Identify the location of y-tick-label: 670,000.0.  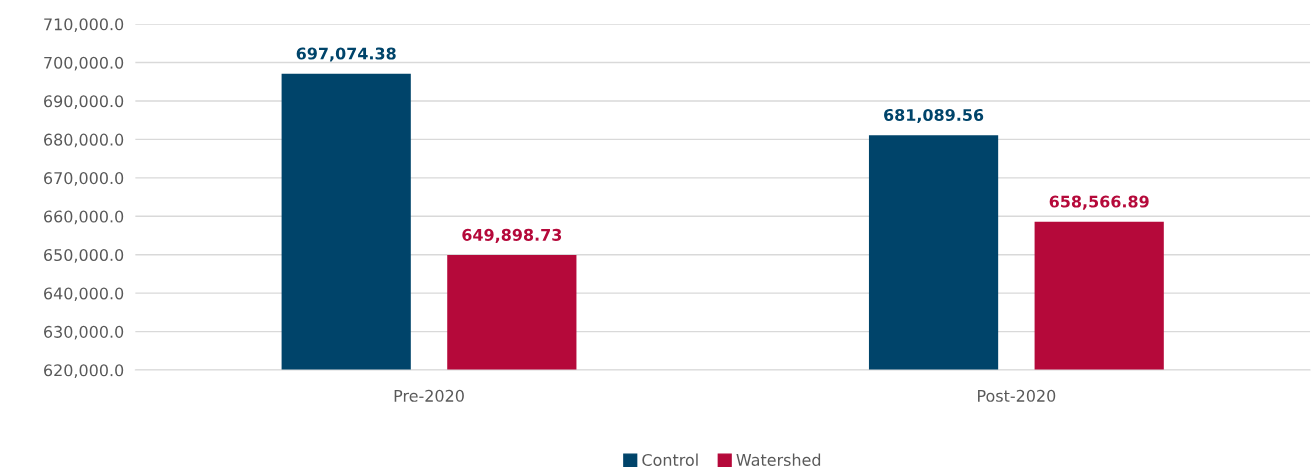
(84, 179).